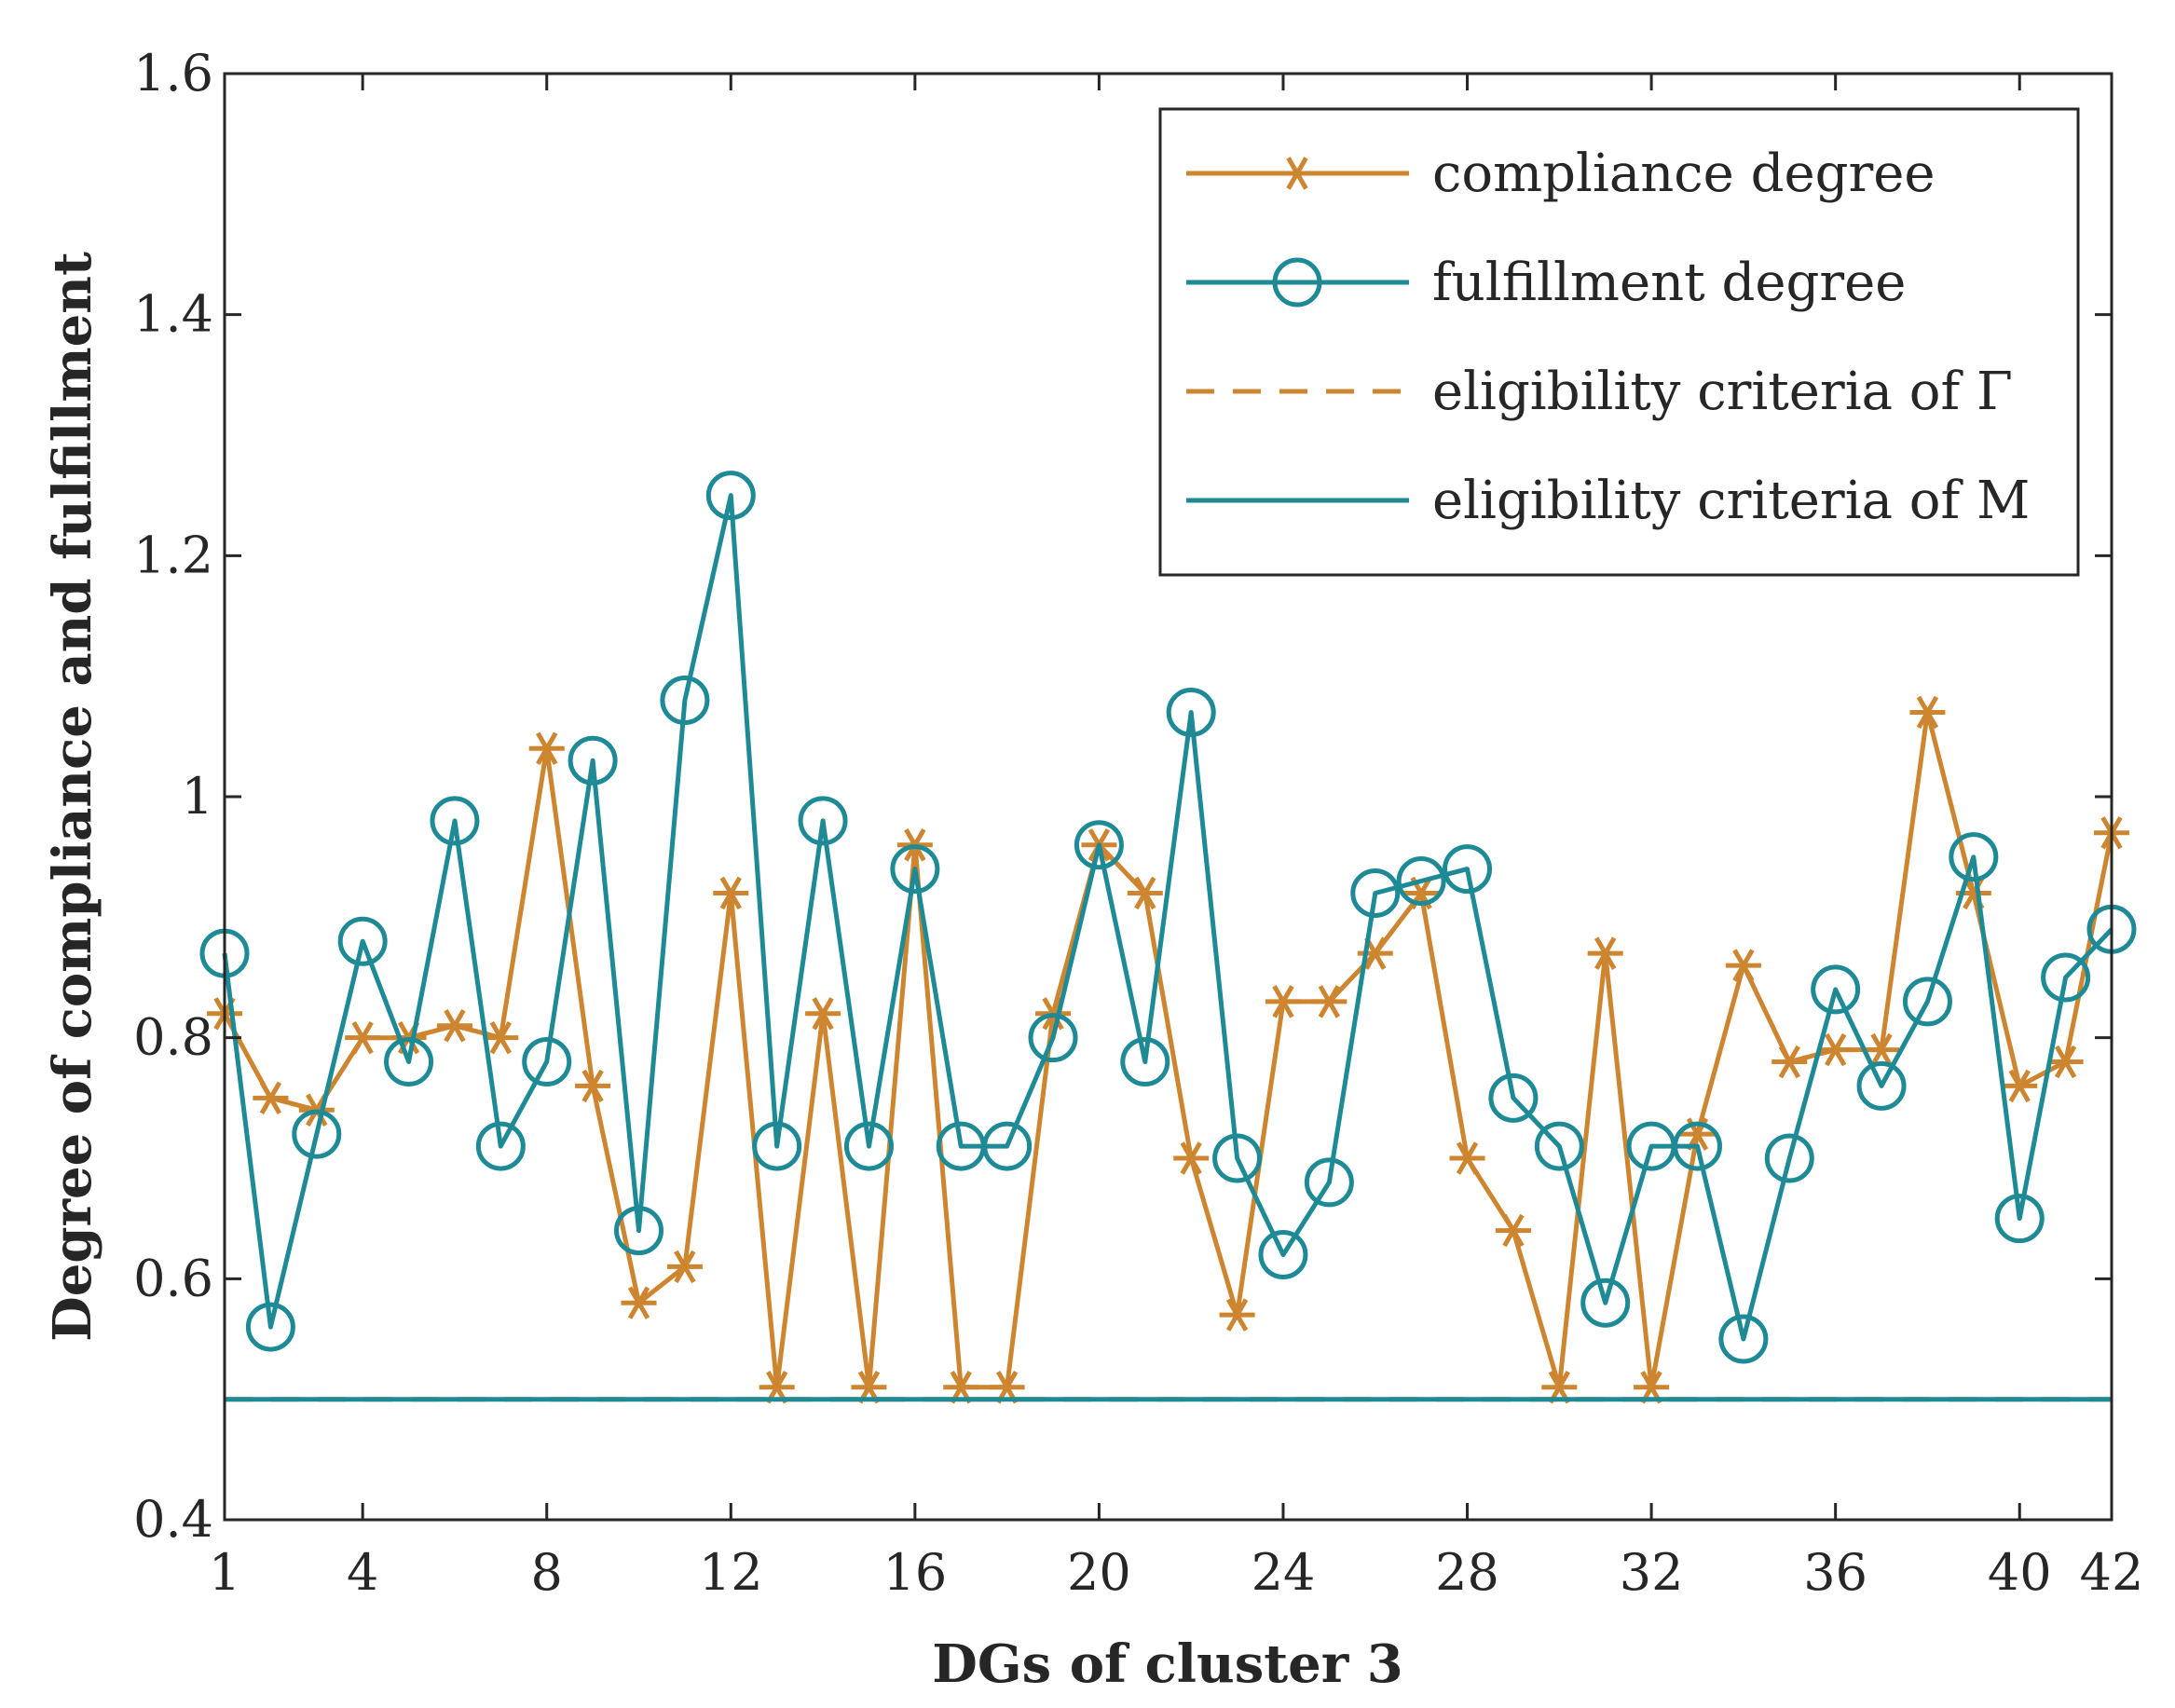  I want to click on x-axis-title: DGs of cluster 3, so click(1167, 1664).